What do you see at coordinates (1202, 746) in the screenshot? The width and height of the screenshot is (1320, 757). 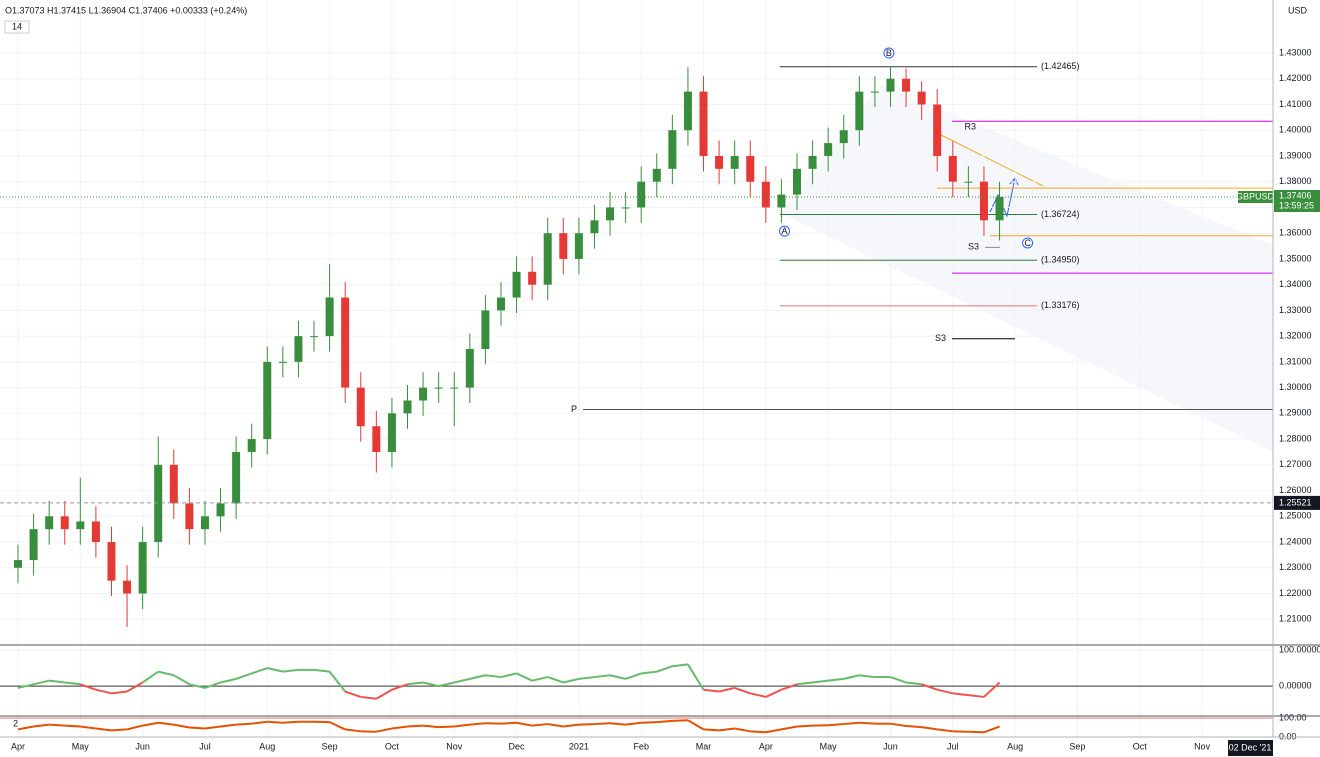 I see `x-tick-label: Nov` at bounding box center [1202, 746].